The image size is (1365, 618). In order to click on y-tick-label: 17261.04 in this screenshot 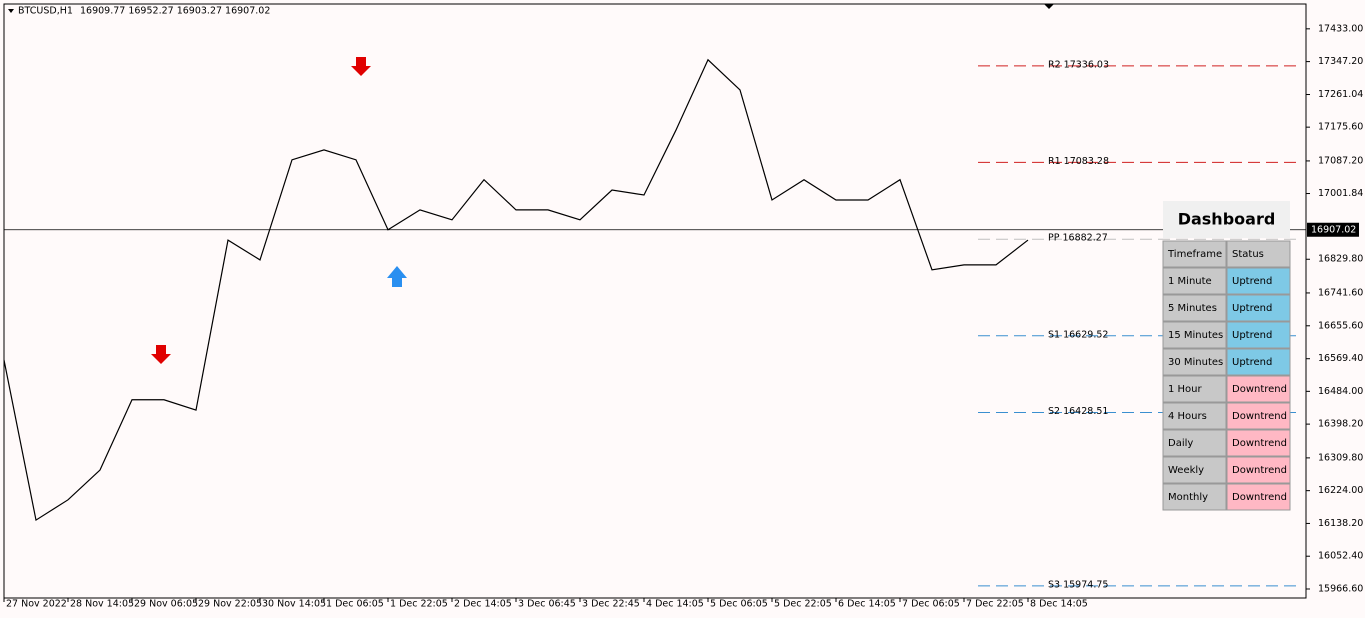, I will do `click(1340, 94)`.